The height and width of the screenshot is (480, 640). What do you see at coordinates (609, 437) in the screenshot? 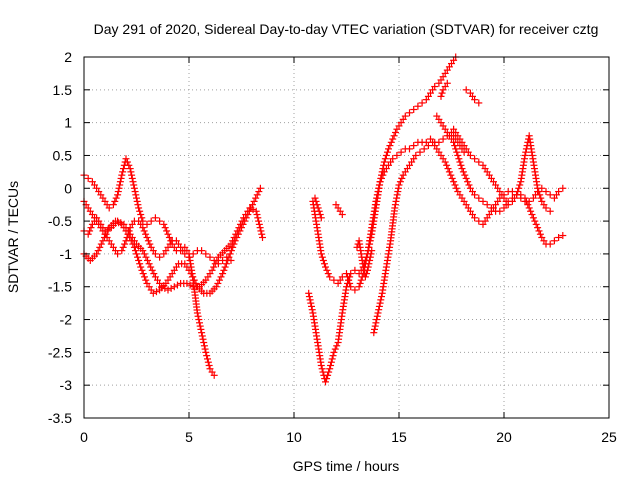
I see `x-tick-label: 25` at bounding box center [609, 437].